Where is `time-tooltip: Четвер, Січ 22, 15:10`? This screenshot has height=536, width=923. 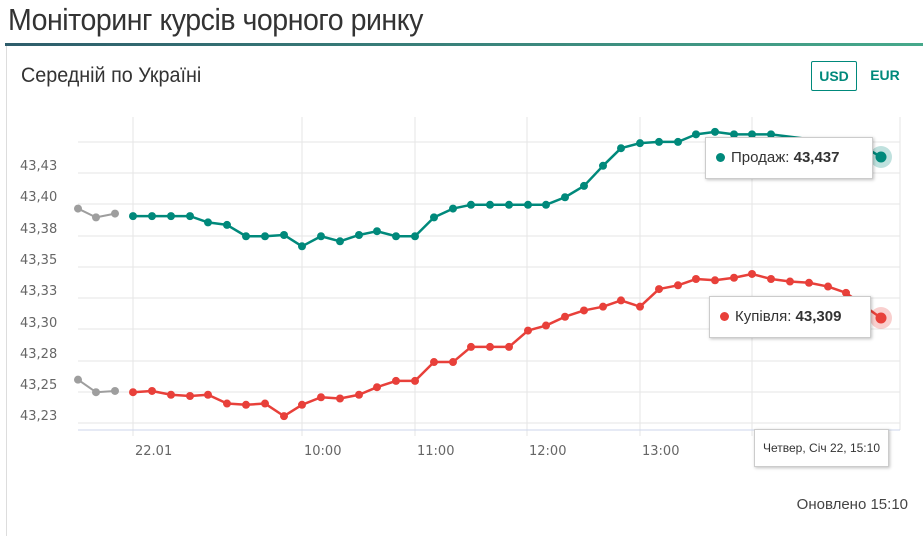 time-tooltip: Четвер, Січ 22, 15:10 is located at coordinates (821, 448).